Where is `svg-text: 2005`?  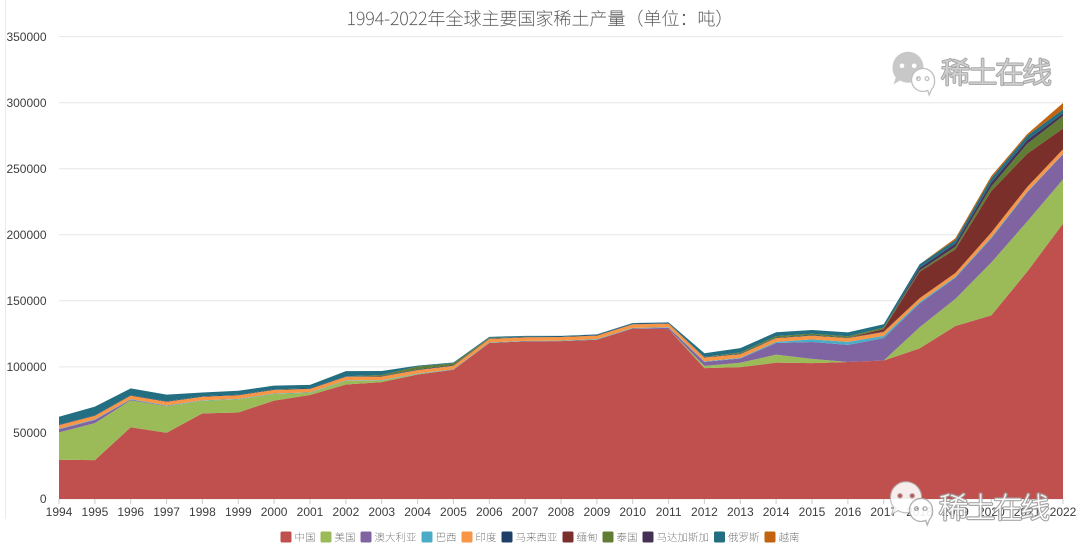 svg-text: 2005 is located at coordinates (453, 512).